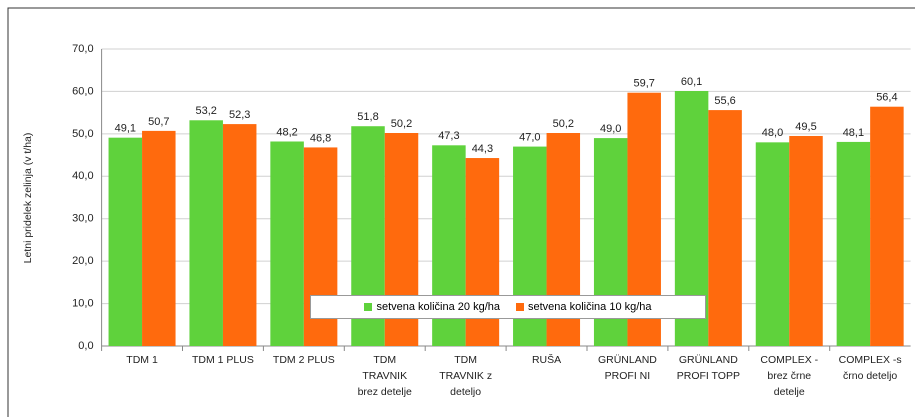 This screenshot has width=915, height=417. Describe the element at coordinates (384, 376) in the screenshot. I see `x-tick-label: TDM TRAVNIK brez detelje` at that location.